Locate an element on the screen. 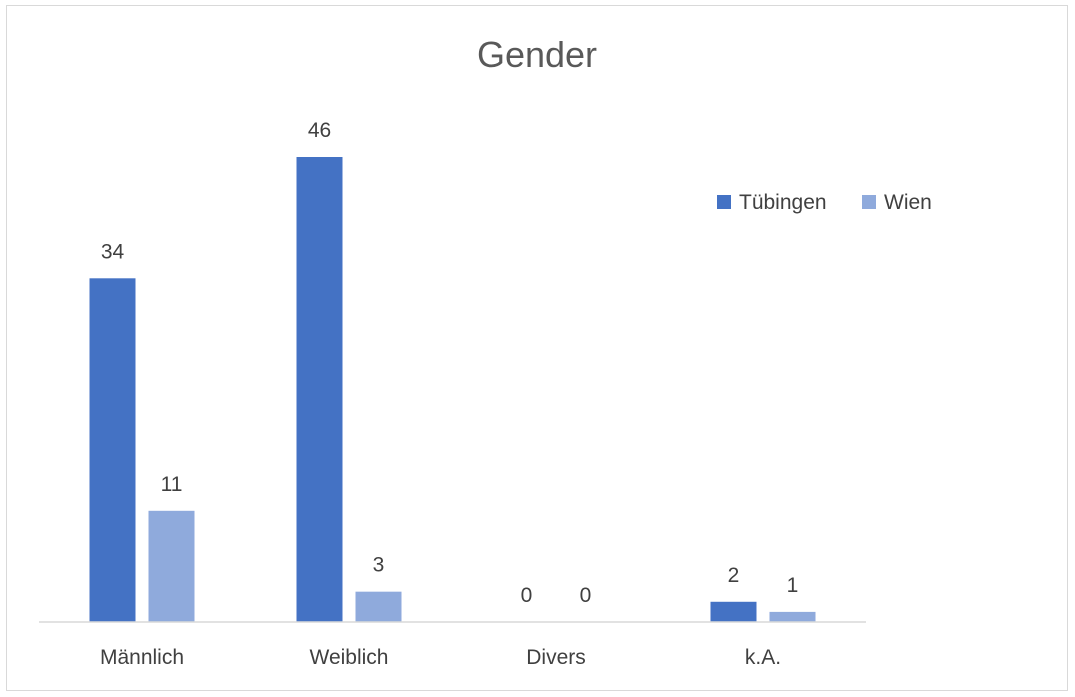 Image resolution: width=1075 pixels, height=697 pixels. data-label: 34 is located at coordinates (113, 251).